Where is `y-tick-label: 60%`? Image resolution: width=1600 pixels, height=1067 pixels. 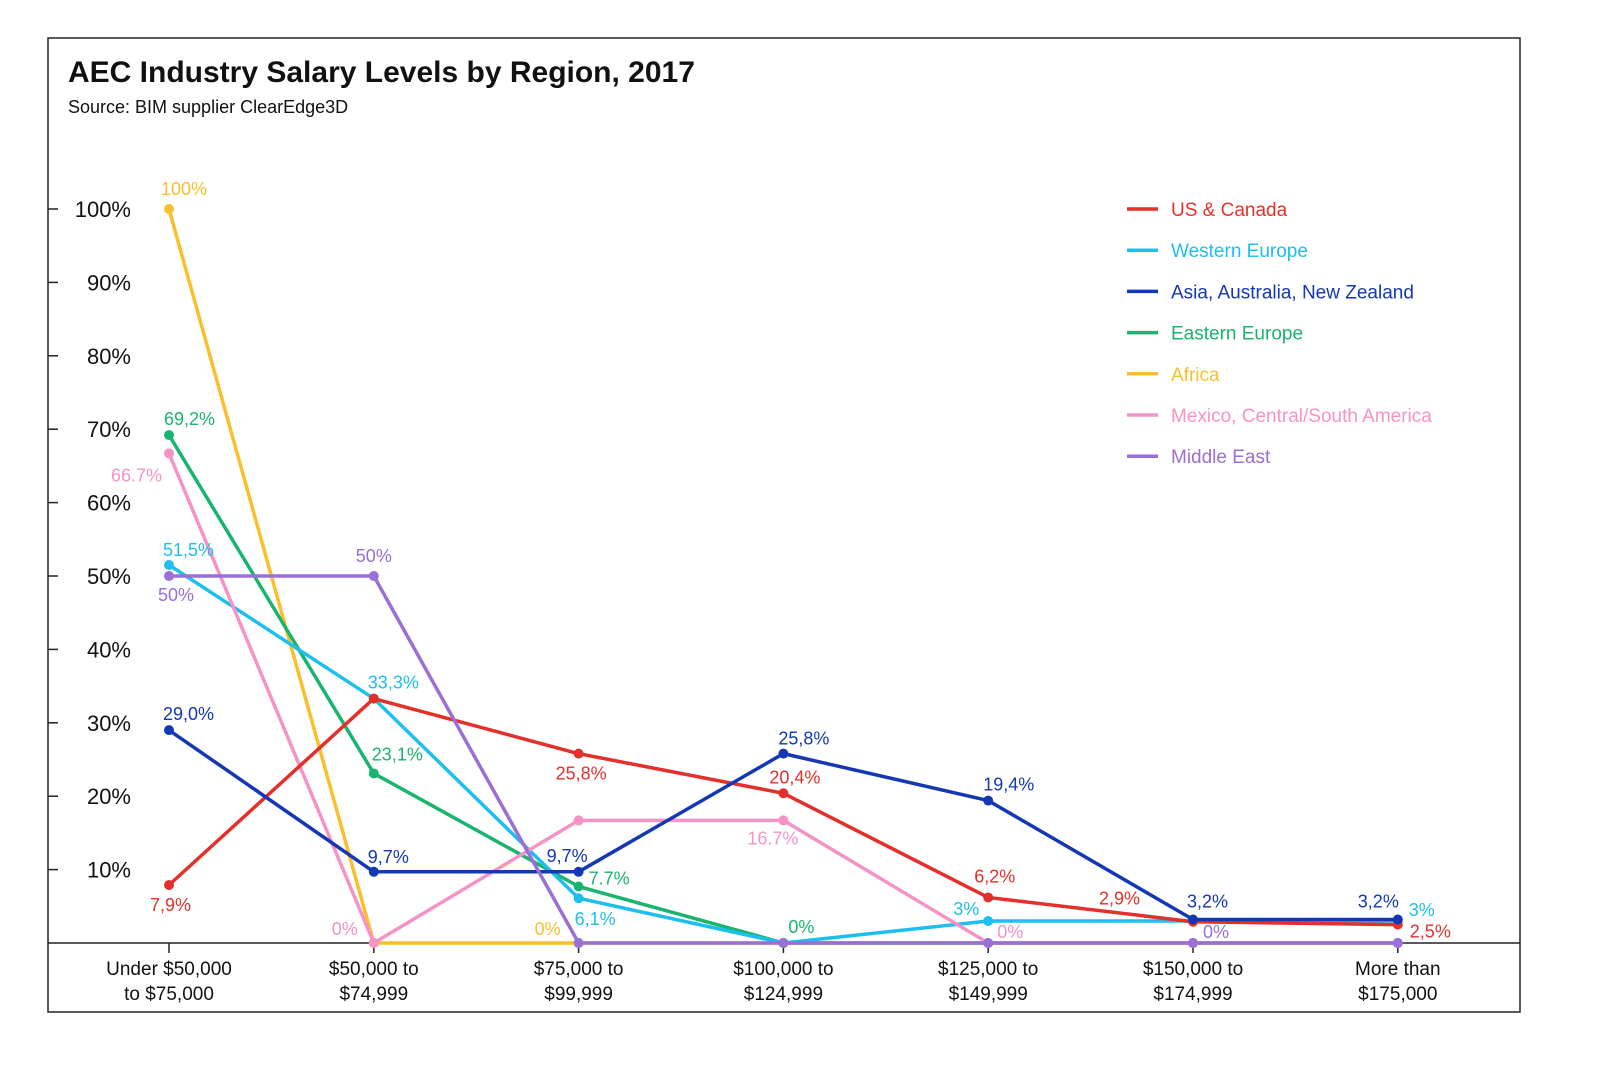 y-tick-label: 60% is located at coordinates (109, 503).